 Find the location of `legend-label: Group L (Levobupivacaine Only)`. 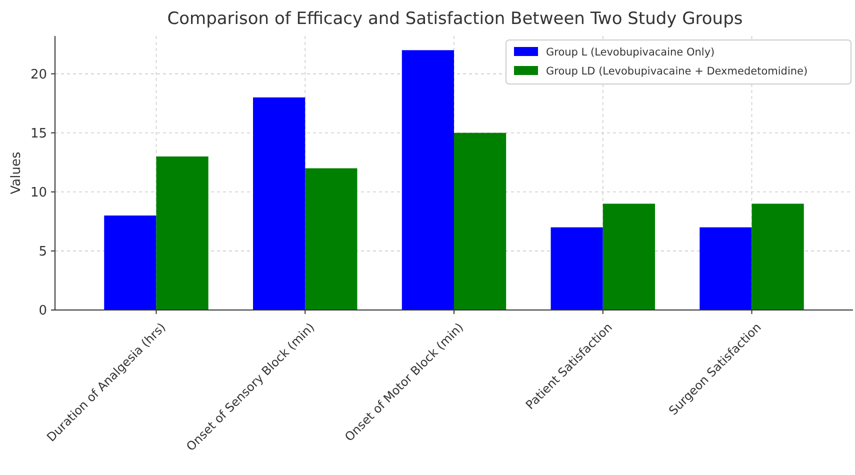

legend-label: Group L (Levobupivacaine Only) is located at coordinates (630, 52).